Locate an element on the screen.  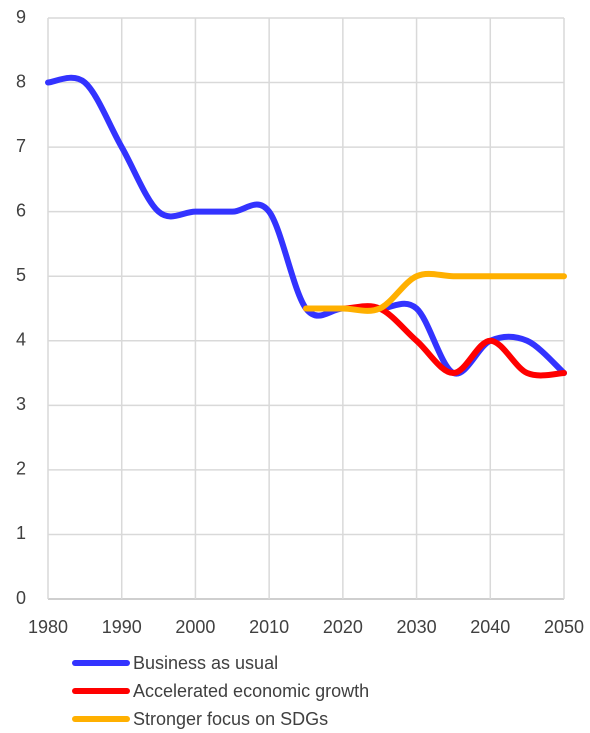
x-tick-label: 2000 is located at coordinates (195, 627).